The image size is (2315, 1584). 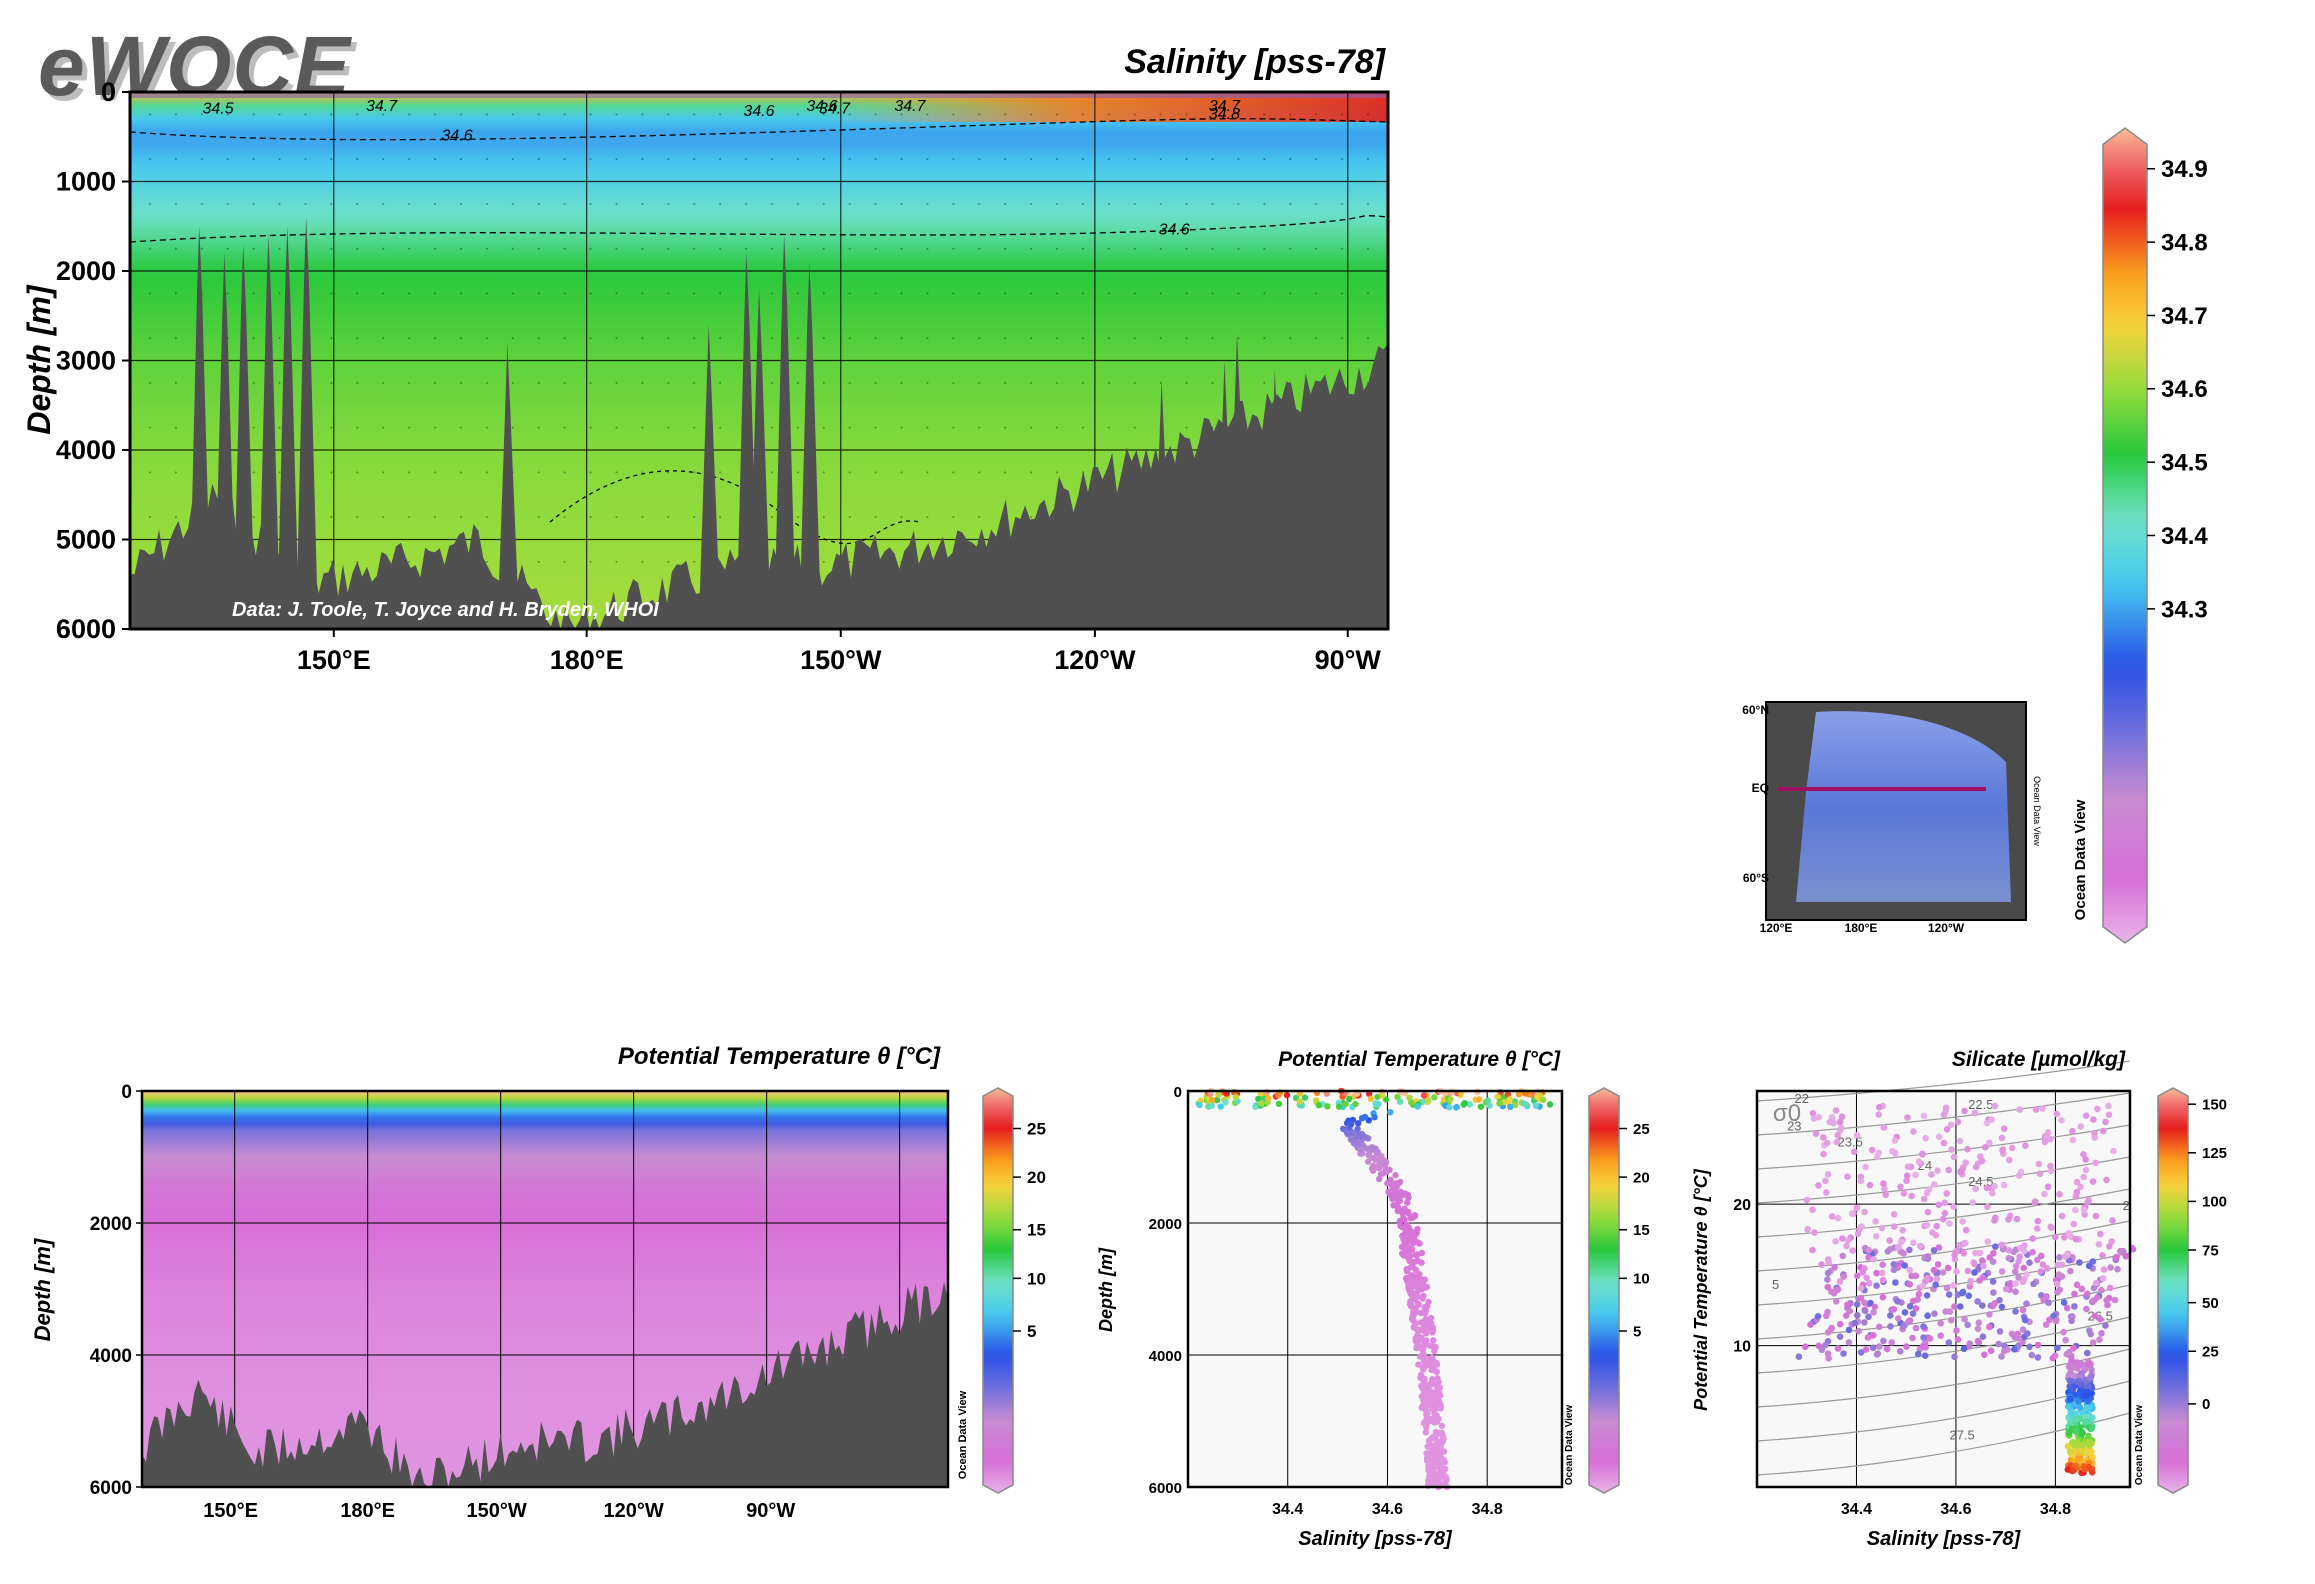 What do you see at coordinates (821, 106) in the screenshot?
I see `contour-label: 34.6` at bounding box center [821, 106].